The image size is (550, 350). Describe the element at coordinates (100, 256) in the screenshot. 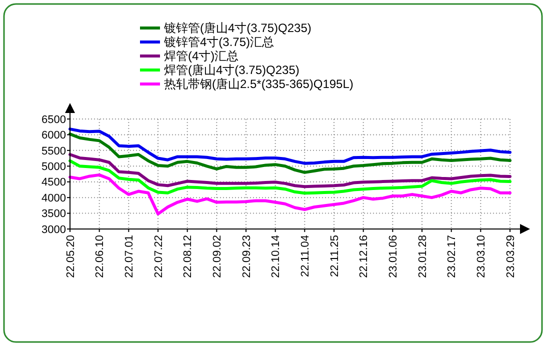

I see `x-tick-label: 22.06.10` at that location.